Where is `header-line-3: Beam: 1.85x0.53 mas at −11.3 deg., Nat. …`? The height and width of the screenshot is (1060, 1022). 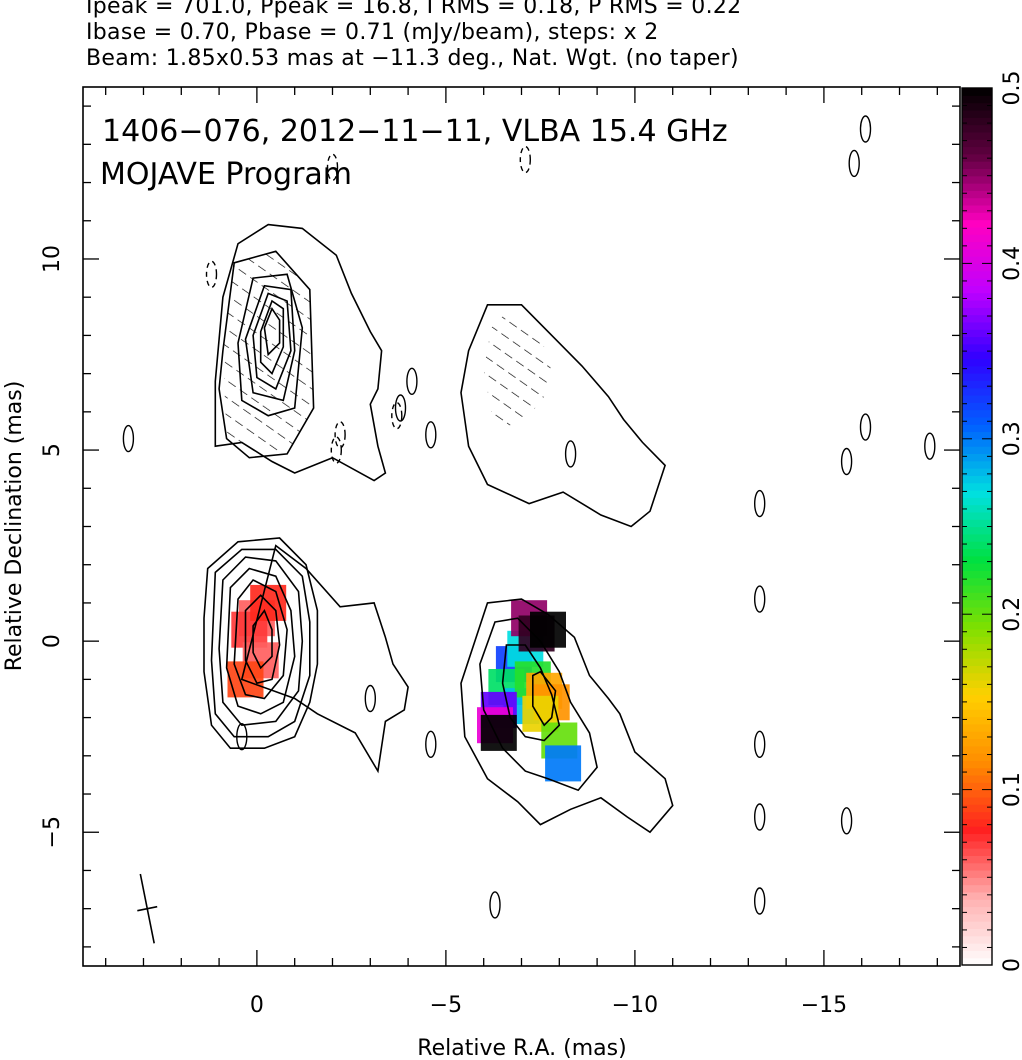 header-line-3: Beam: 1.85x0.53 mas at −11.3 deg., Nat. … is located at coordinates (412, 58).